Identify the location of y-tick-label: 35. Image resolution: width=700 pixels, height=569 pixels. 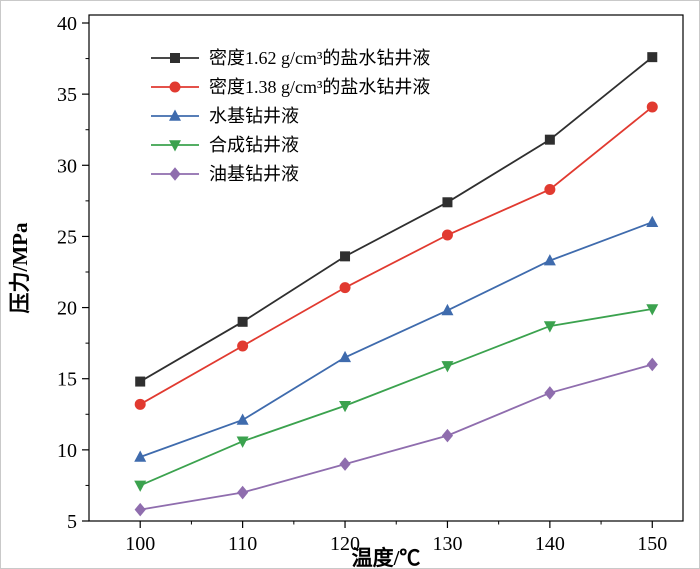
(67, 95).